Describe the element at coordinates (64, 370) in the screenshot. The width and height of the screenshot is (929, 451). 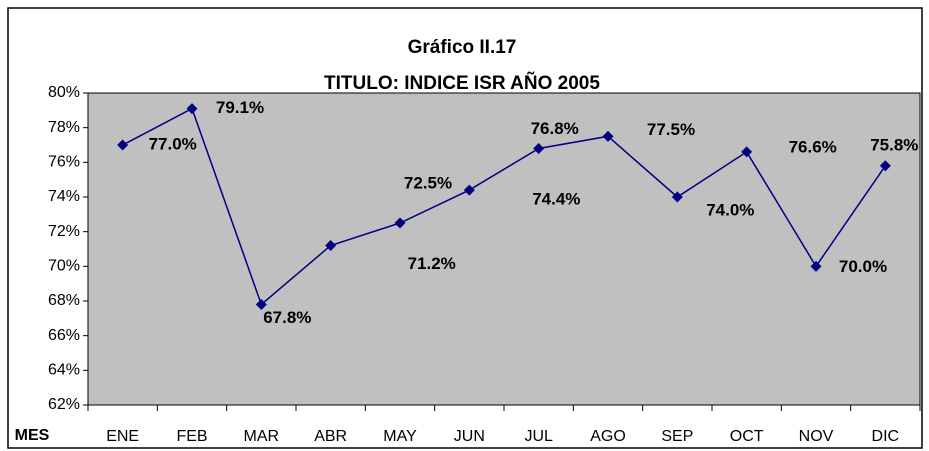
I see `y-tick-label: 64%` at that location.